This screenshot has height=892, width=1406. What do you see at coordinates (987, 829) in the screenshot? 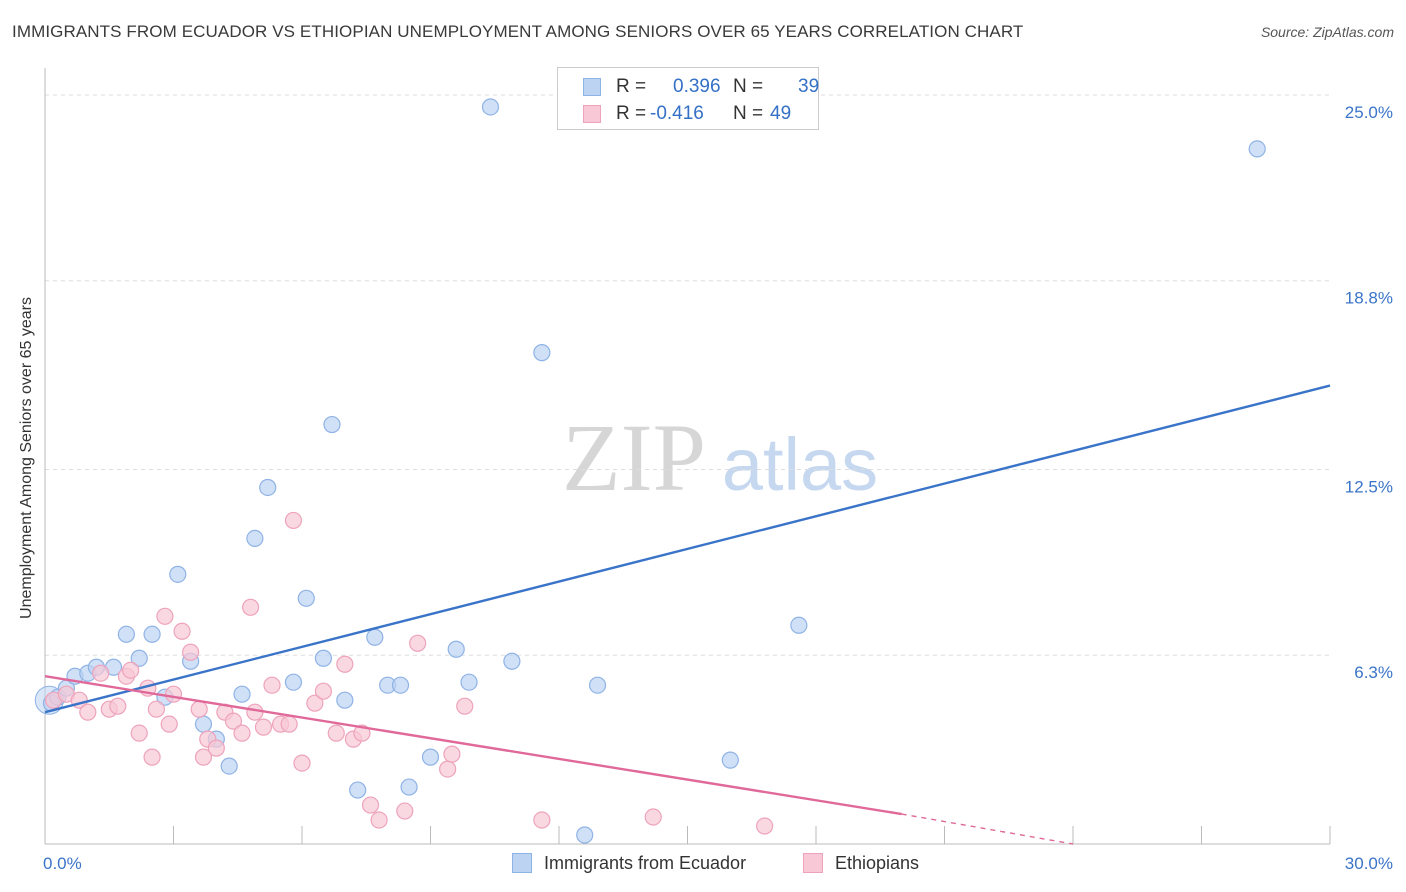
I see `trend-line-ethiopians-extension` at bounding box center [987, 829].